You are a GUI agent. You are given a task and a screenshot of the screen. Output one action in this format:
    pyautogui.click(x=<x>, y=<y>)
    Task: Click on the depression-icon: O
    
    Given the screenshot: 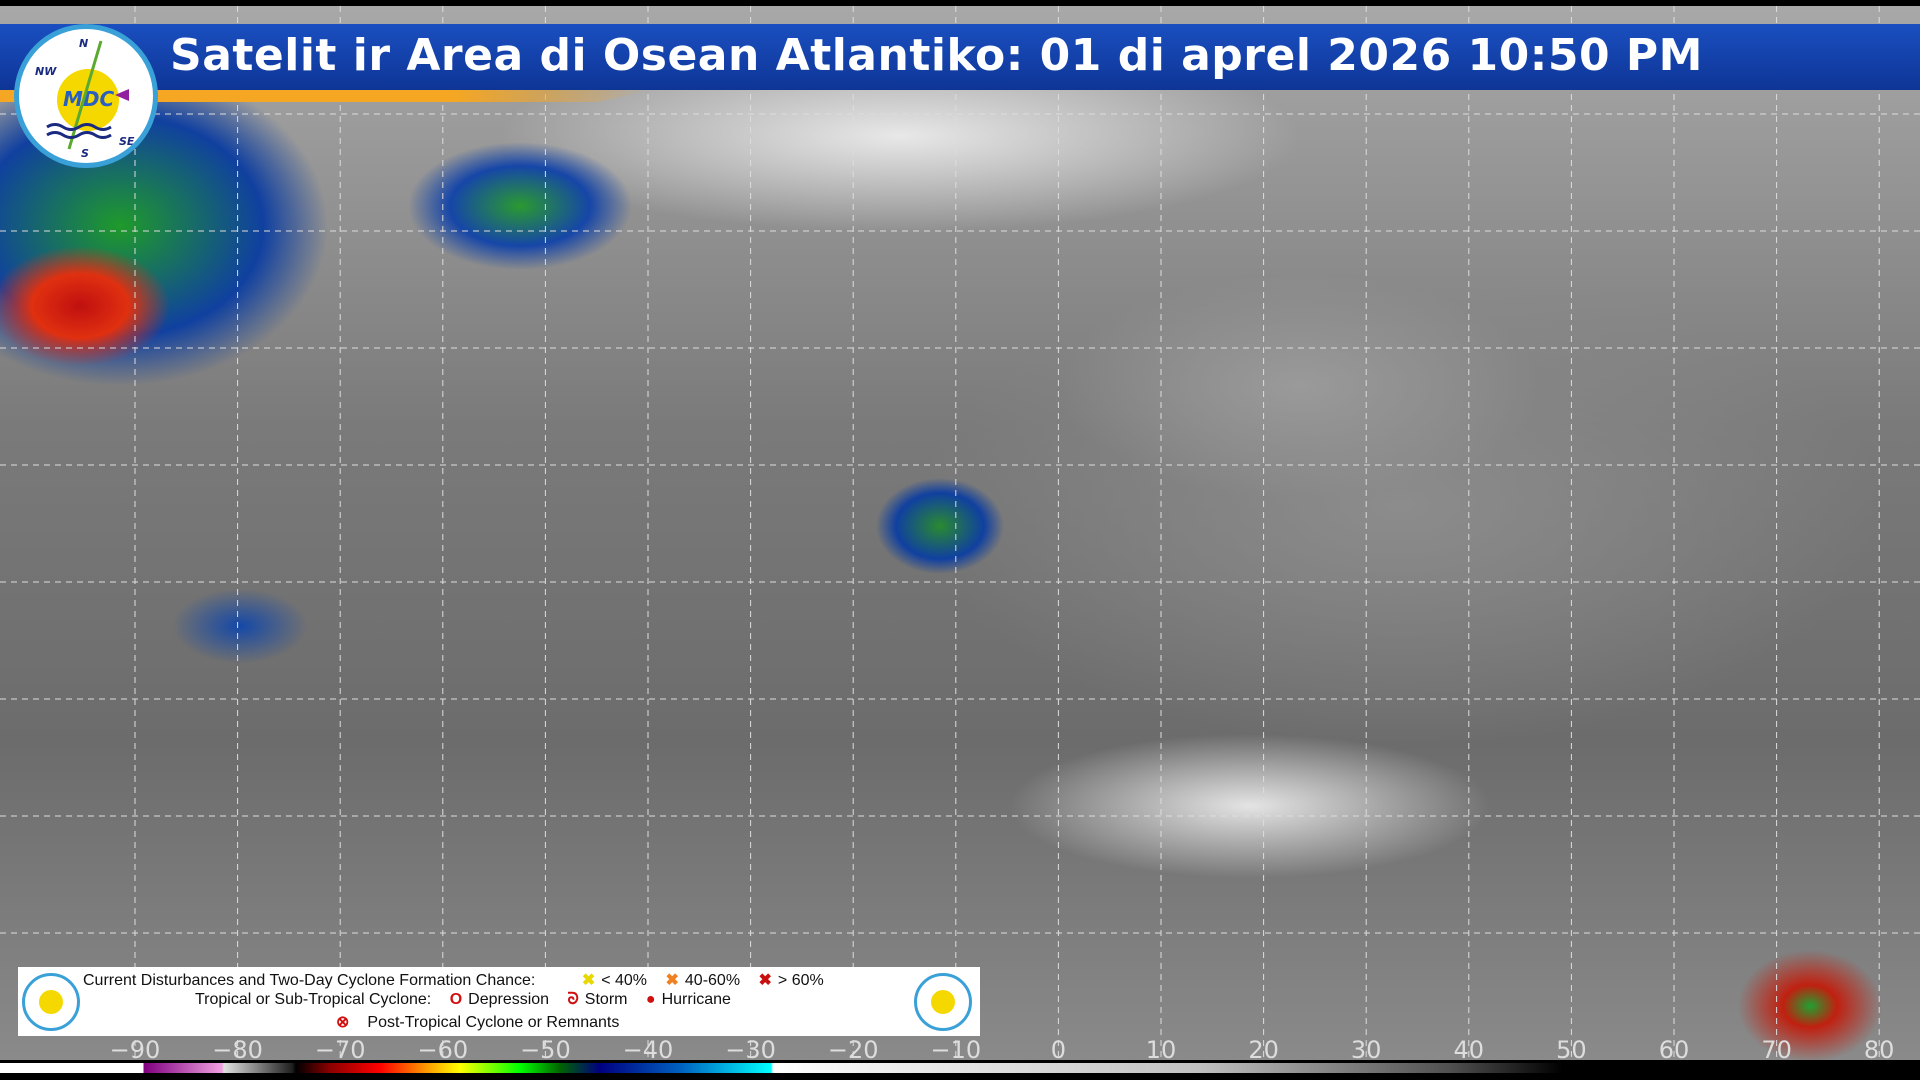 What is the action you would take?
    pyautogui.click(x=456, y=999)
    